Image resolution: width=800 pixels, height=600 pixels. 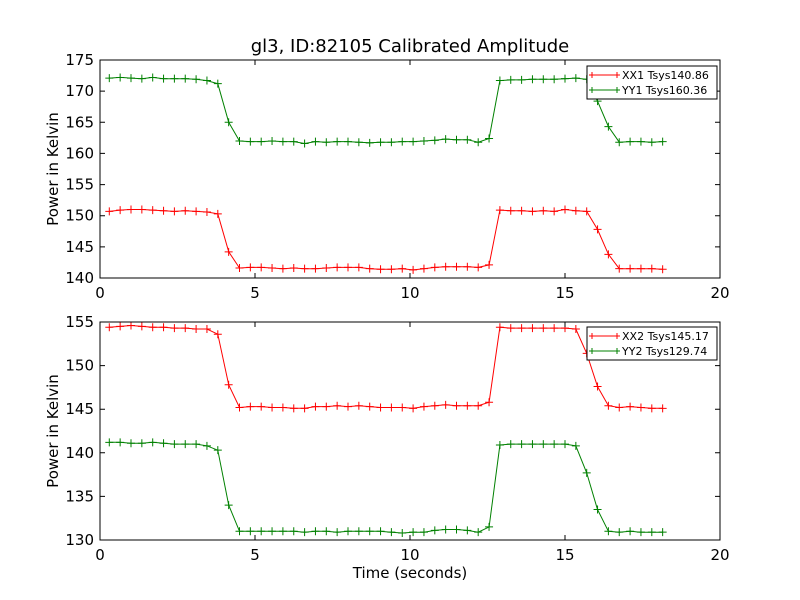 What do you see at coordinates (79, 540) in the screenshot?
I see `y-tick-label: 130` at bounding box center [79, 540].